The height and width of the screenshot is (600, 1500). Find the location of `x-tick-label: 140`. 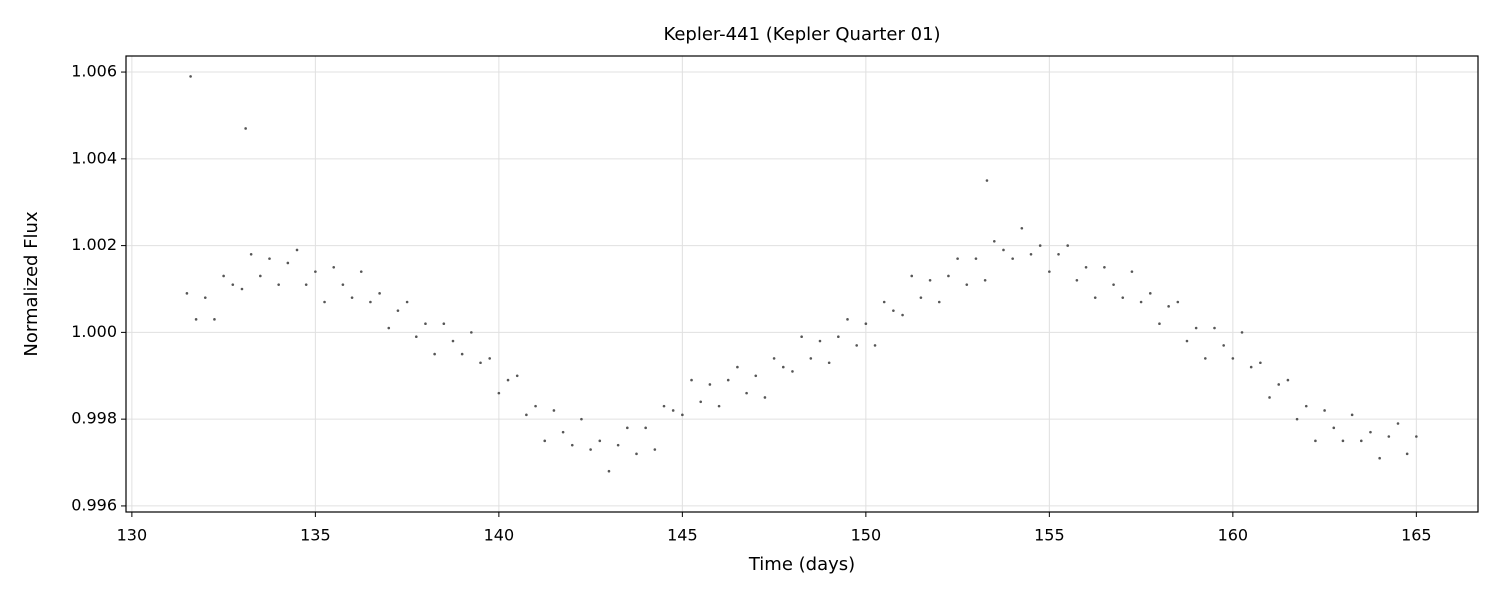

x-tick-label: 140 is located at coordinates (499, 535).